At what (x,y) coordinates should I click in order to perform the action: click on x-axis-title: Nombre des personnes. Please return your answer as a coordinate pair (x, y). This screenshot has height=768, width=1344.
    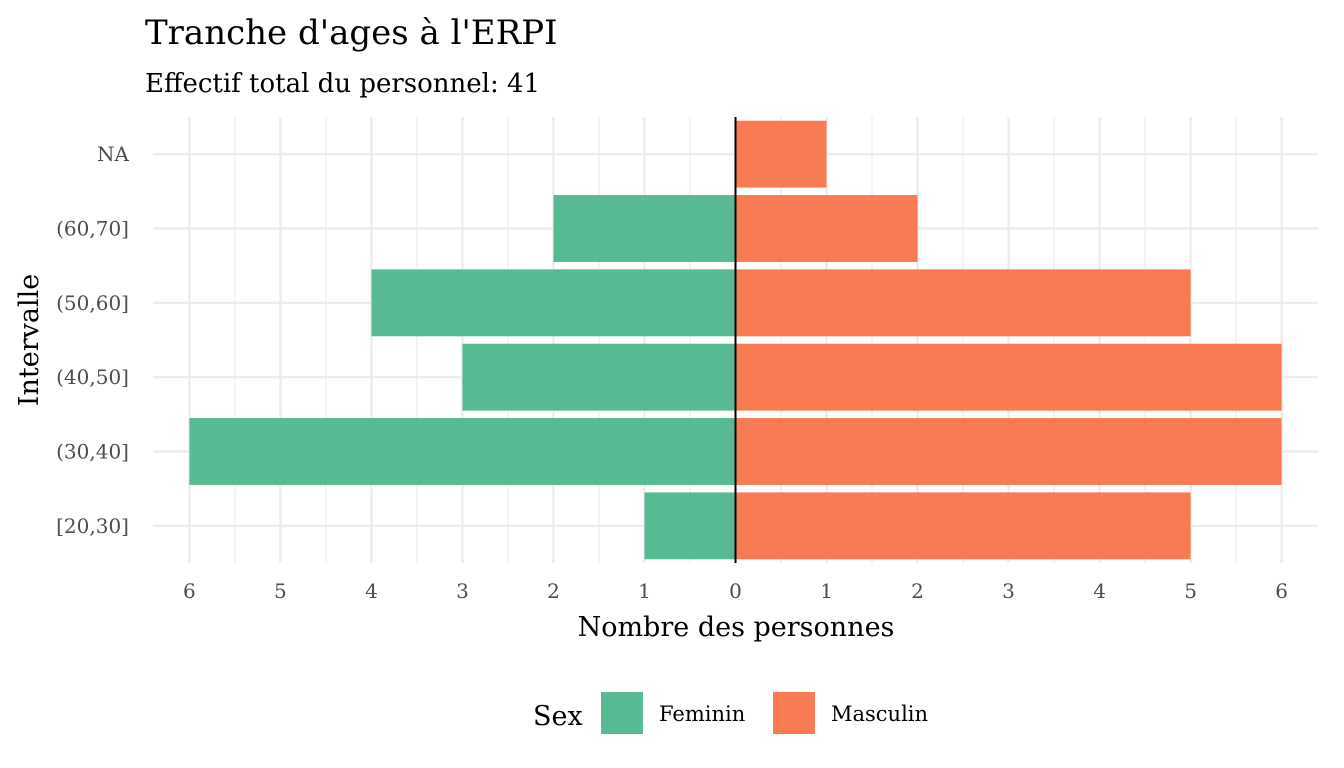
    Looking at the image, I should click on (736, 627).